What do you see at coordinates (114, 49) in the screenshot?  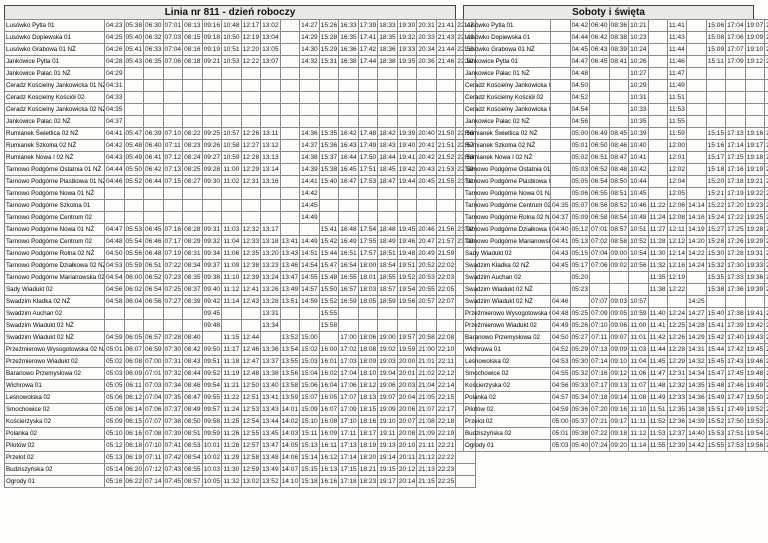 I see `time-cell: 04:26` at bounding box center [114, 49].